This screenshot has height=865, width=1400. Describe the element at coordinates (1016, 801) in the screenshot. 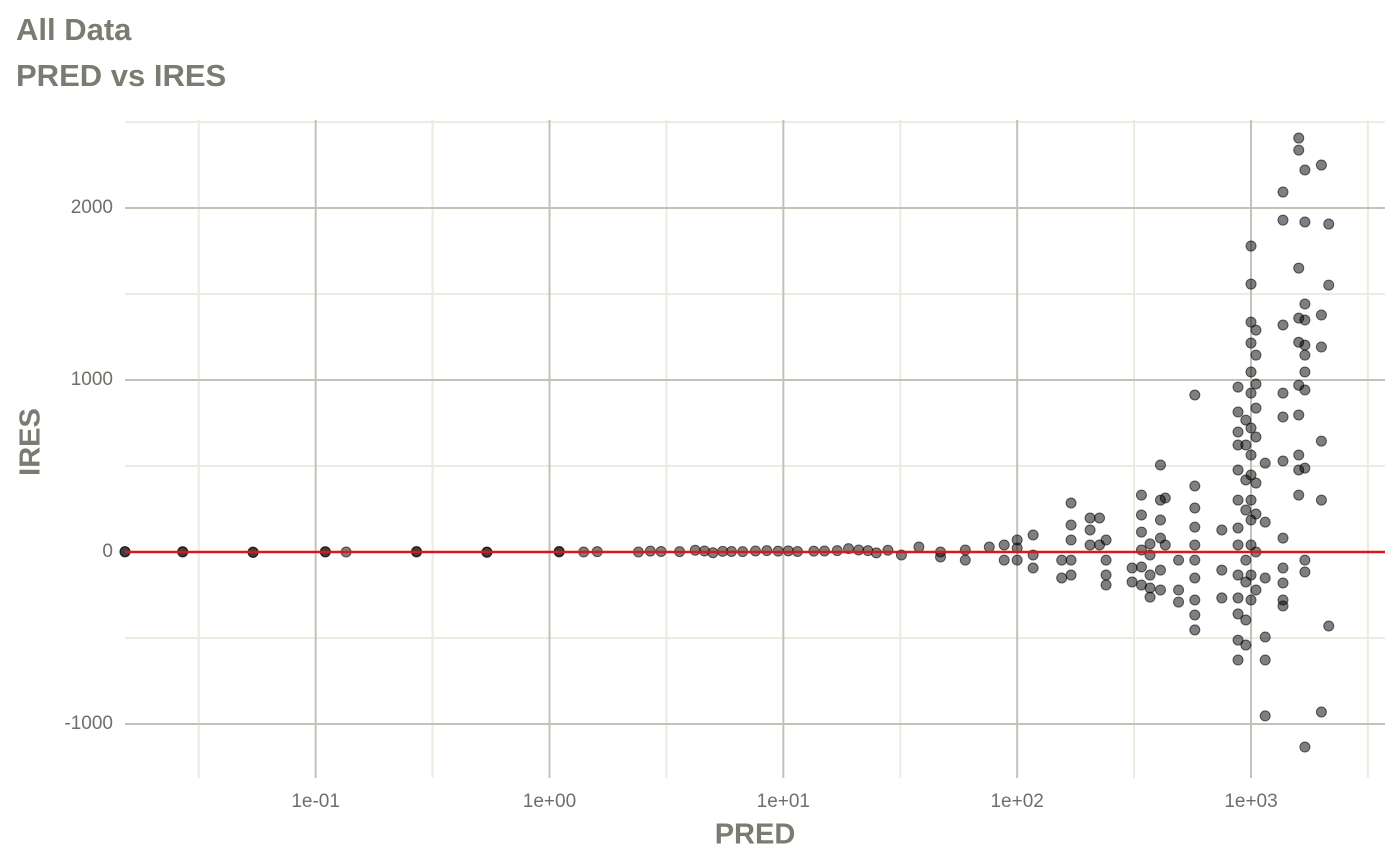

I see `x-tick-label: 1e+02` at that location.